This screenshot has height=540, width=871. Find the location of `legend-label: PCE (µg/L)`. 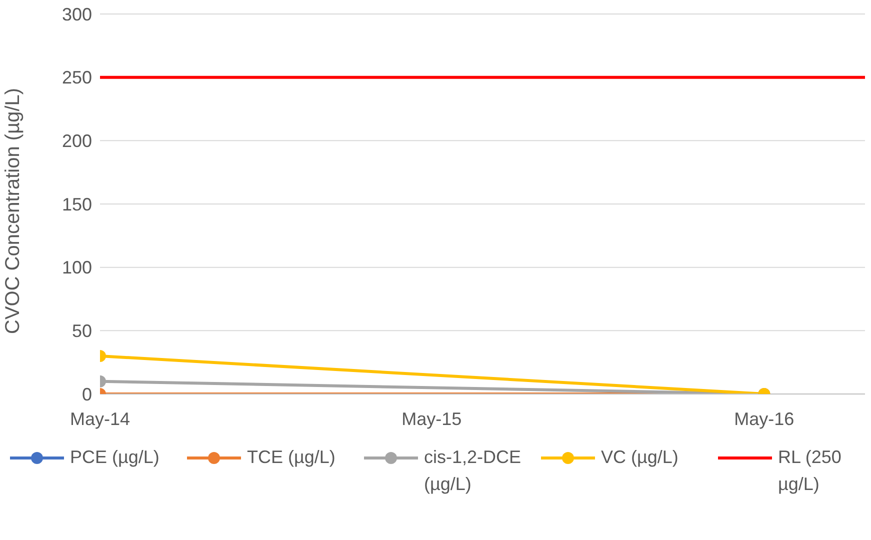

legend-label: PCE (µg/L) is located at coordinates (115, 457).